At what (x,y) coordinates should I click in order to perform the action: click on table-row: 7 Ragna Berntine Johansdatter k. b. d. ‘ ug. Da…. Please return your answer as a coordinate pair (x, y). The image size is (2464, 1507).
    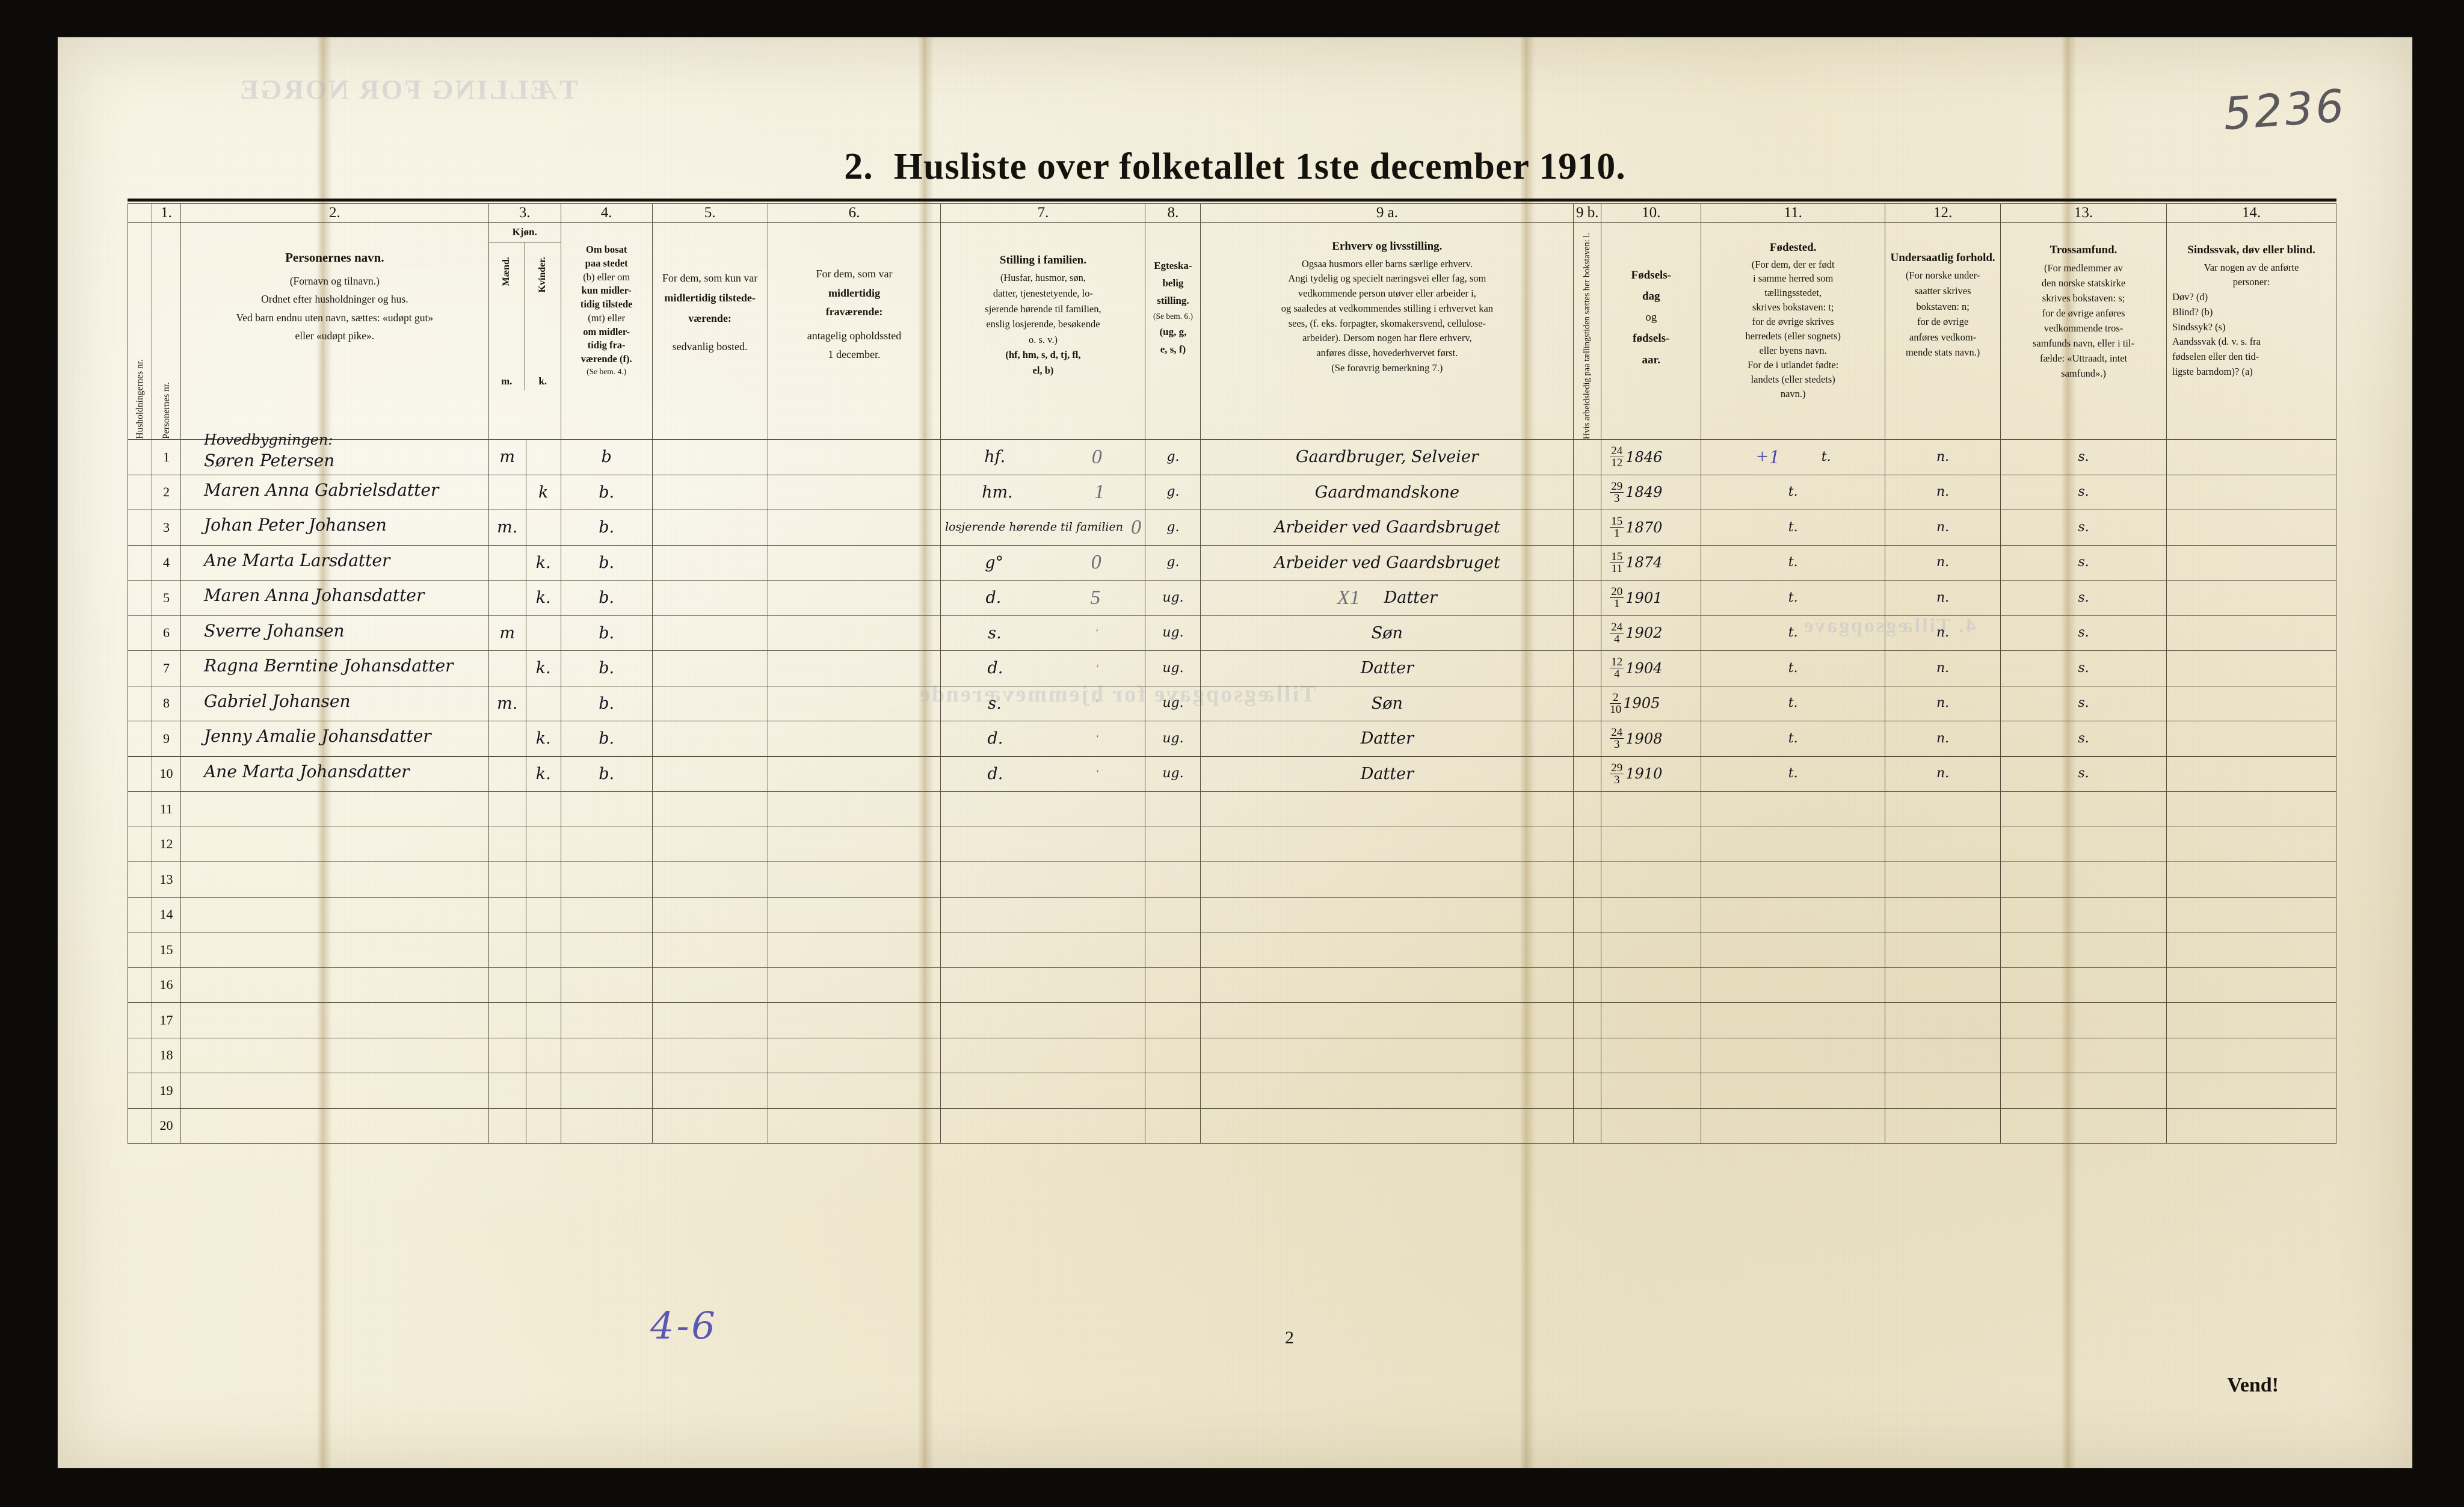
    Looking at the image, I should click on (1233, 668).